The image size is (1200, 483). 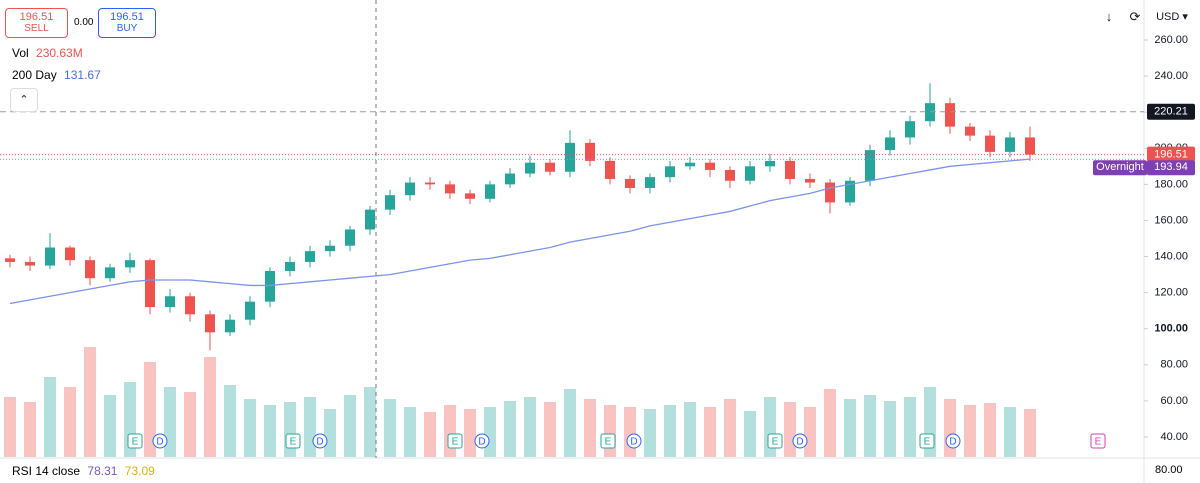 I want to click on sell-button: 196.51 SELL, so click(x=36, y=23).